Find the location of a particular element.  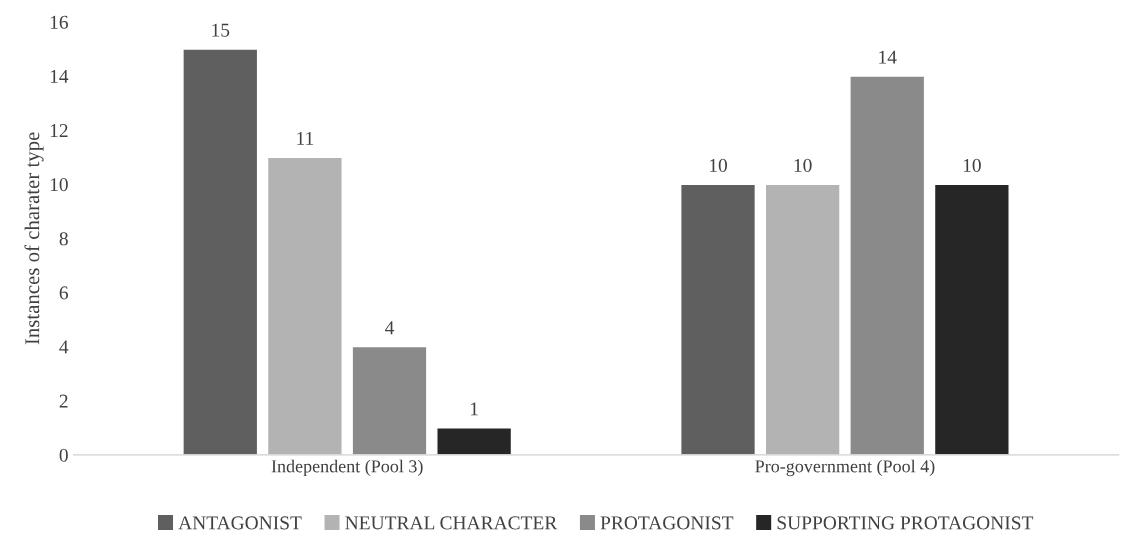

data-label: 14 is located at coordinates (888, 57).